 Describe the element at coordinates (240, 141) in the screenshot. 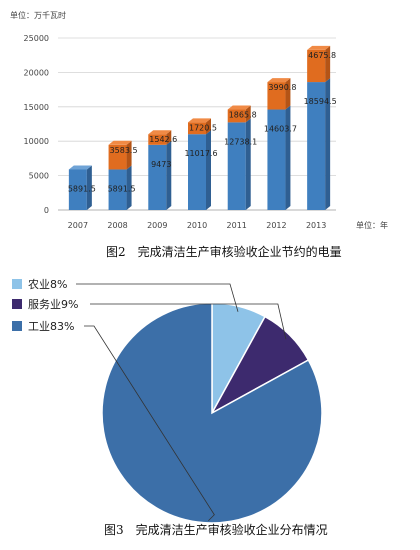

I see `data-label-series1: 12738.1` at that location.